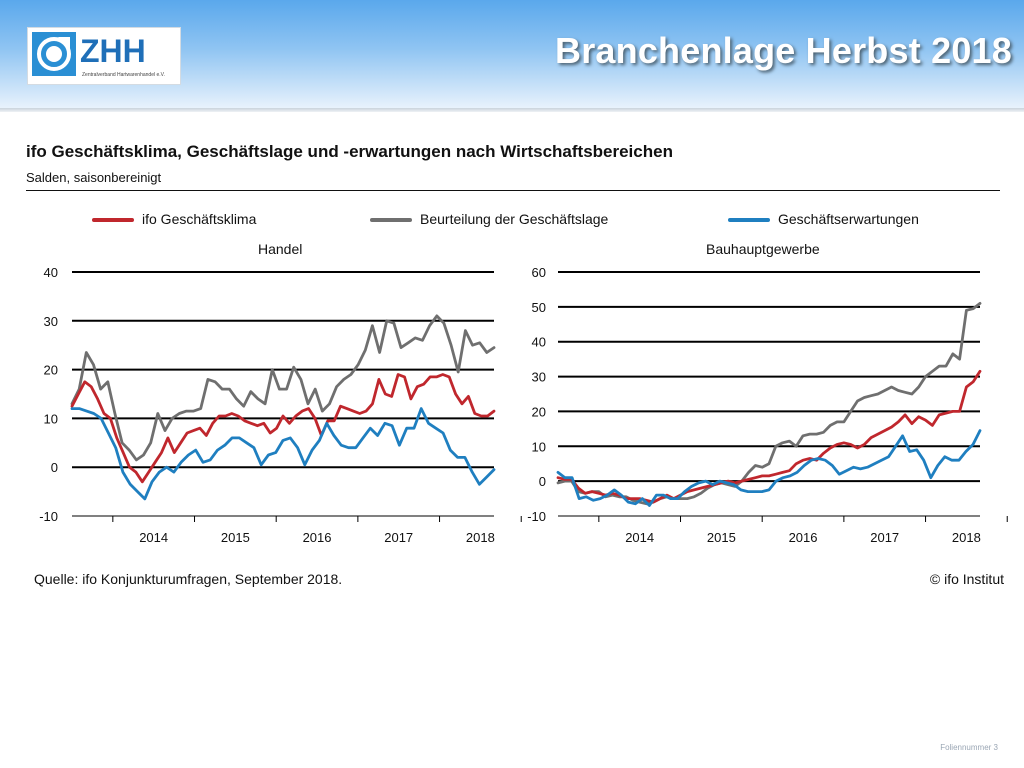  Describe the element at coordinates (283, 454) in the screenshot. I see `series-line-handel-geschaeftserwartungen` at that location.